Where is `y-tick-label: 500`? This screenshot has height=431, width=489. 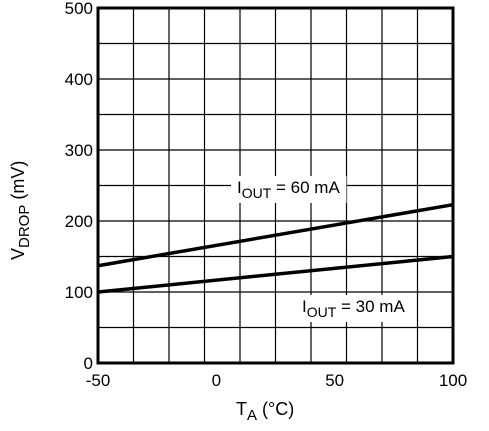 y-tick-label: 500 is located at coordinates (79, 9).